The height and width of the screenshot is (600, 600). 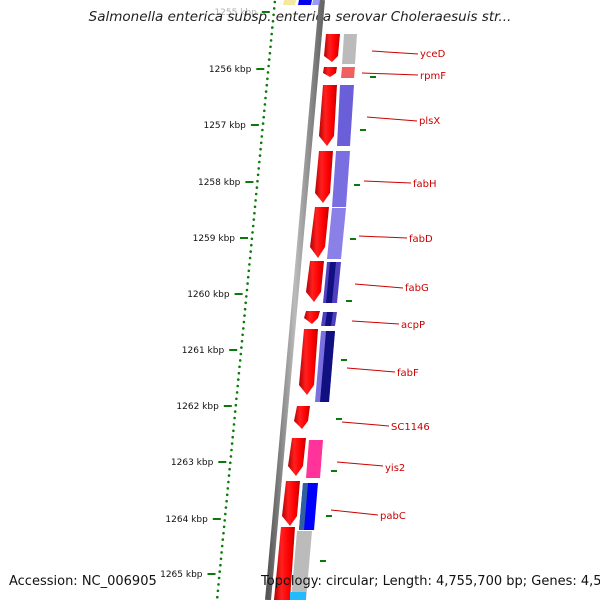 I want to click on gene-label-yceD: yceD, so click(x=433, y=54).